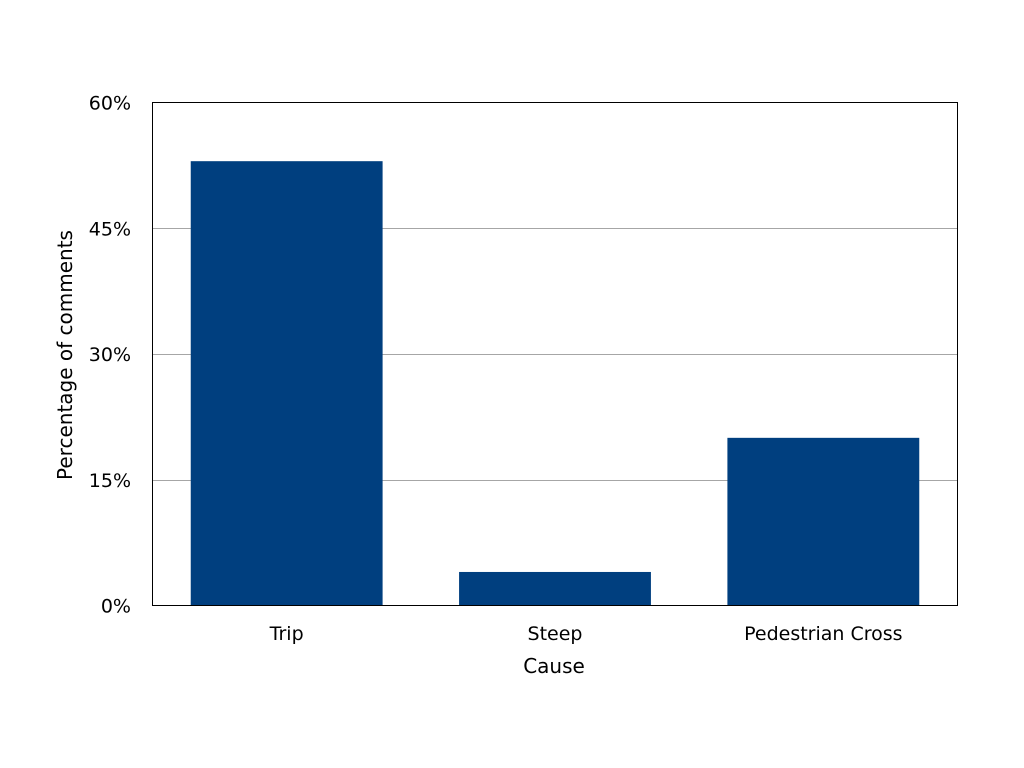  What do you see at coordinates (554, 666) in the screenshot?
I see `x-axis-title: Cause` at bounding box center [554, 666].